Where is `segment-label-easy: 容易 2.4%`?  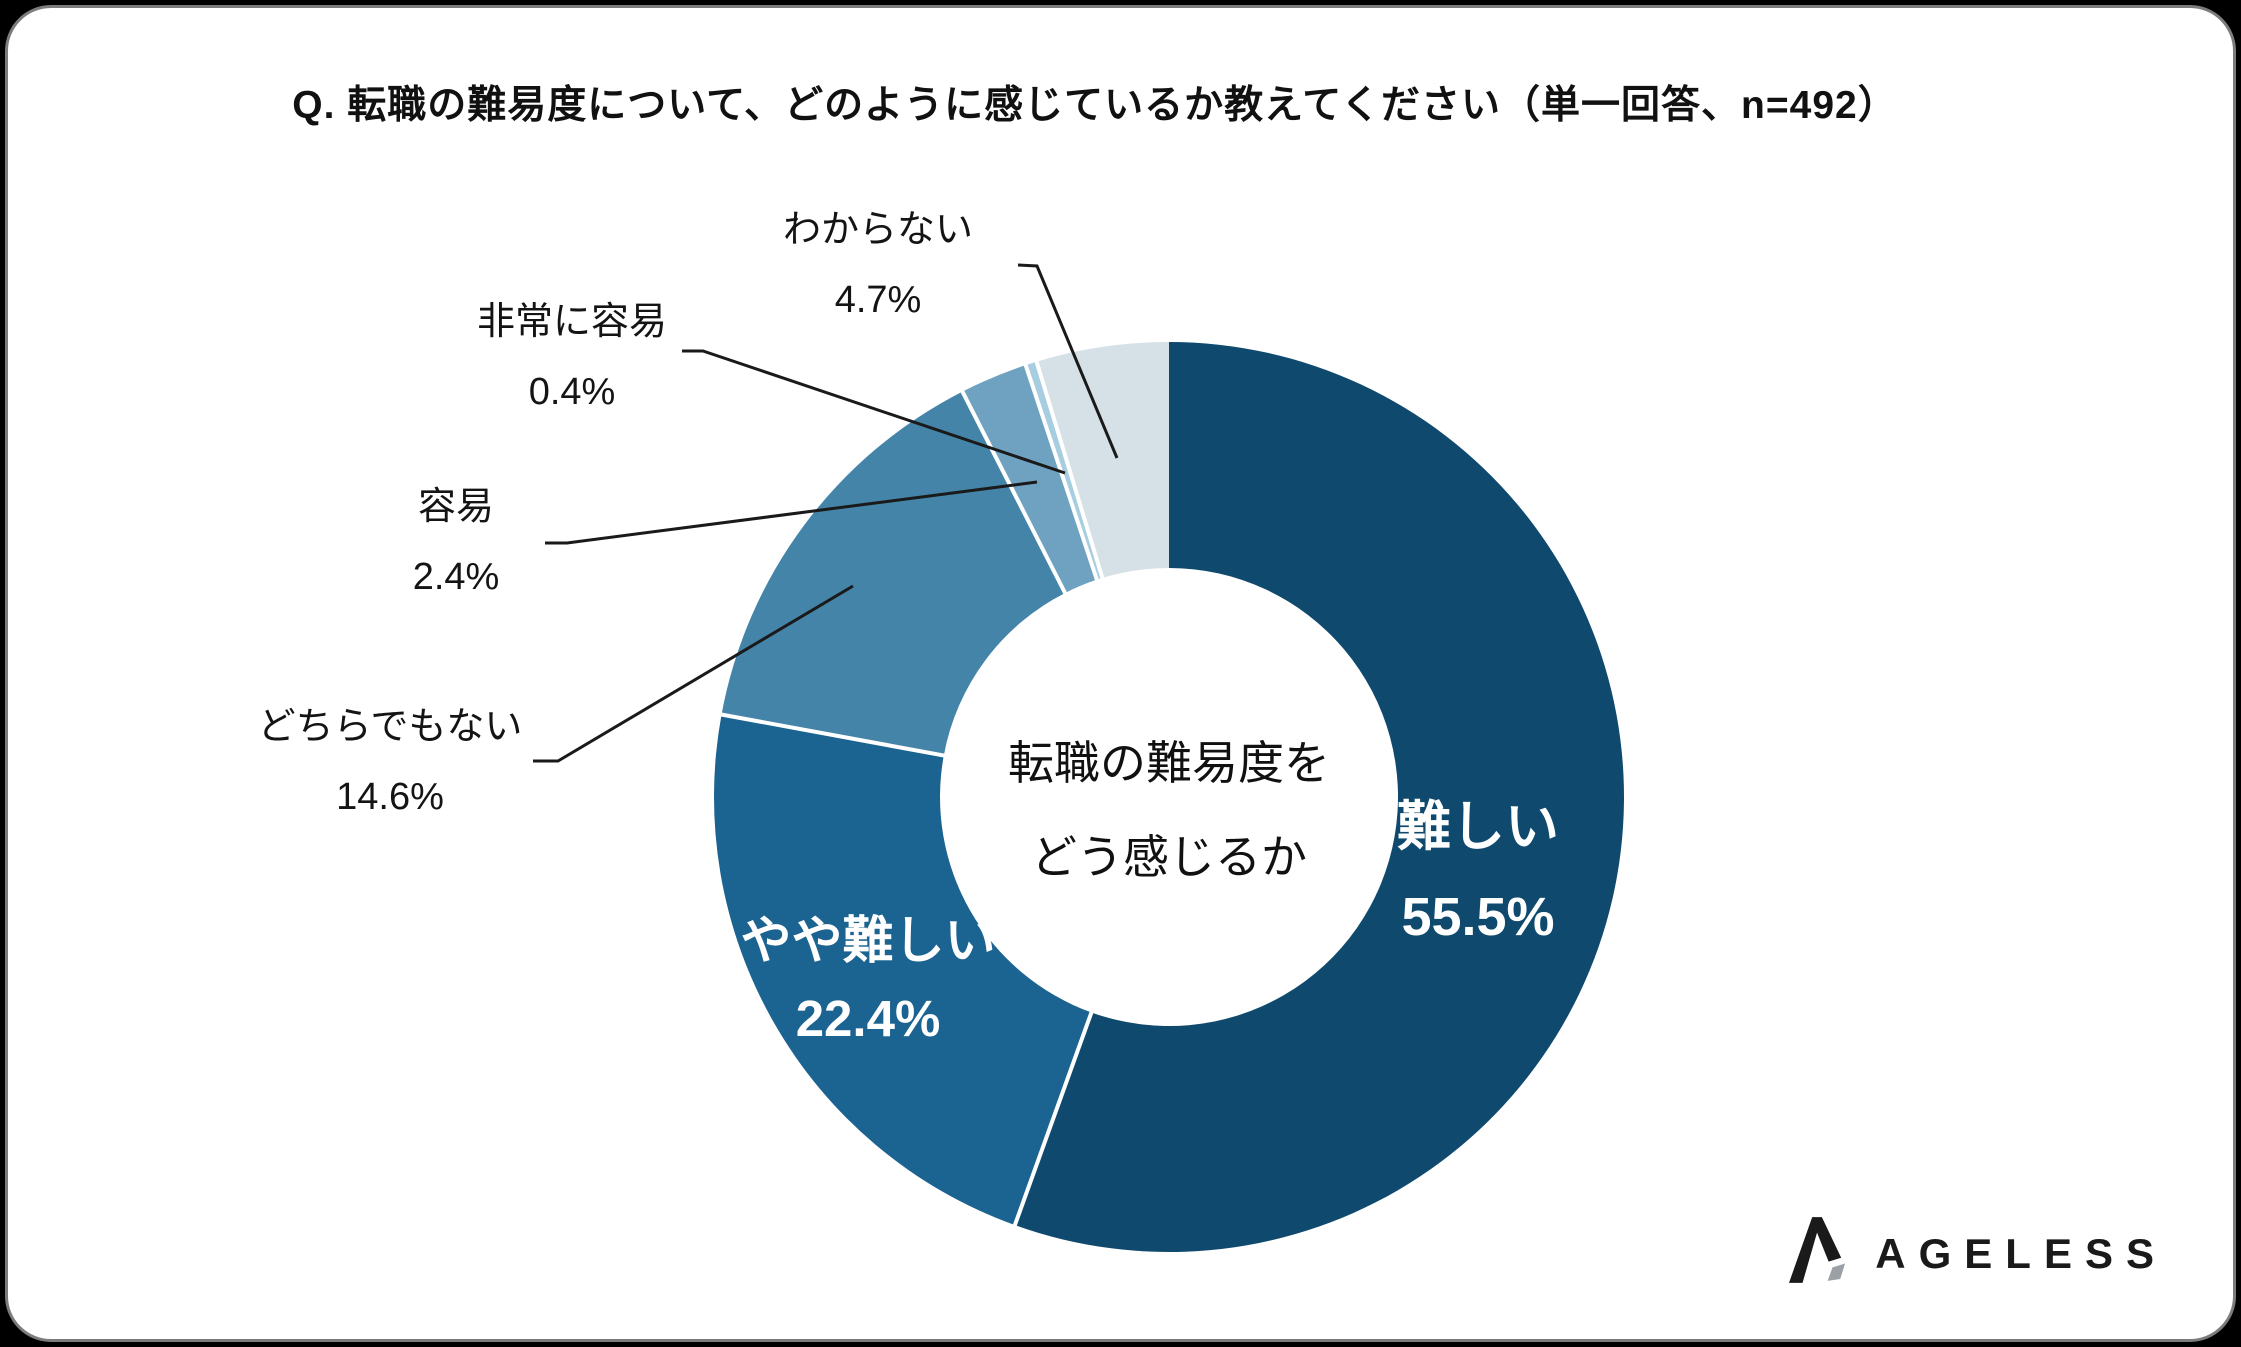 segment-label-easy: 容易 2.4% is located at coordinates (456, 542).